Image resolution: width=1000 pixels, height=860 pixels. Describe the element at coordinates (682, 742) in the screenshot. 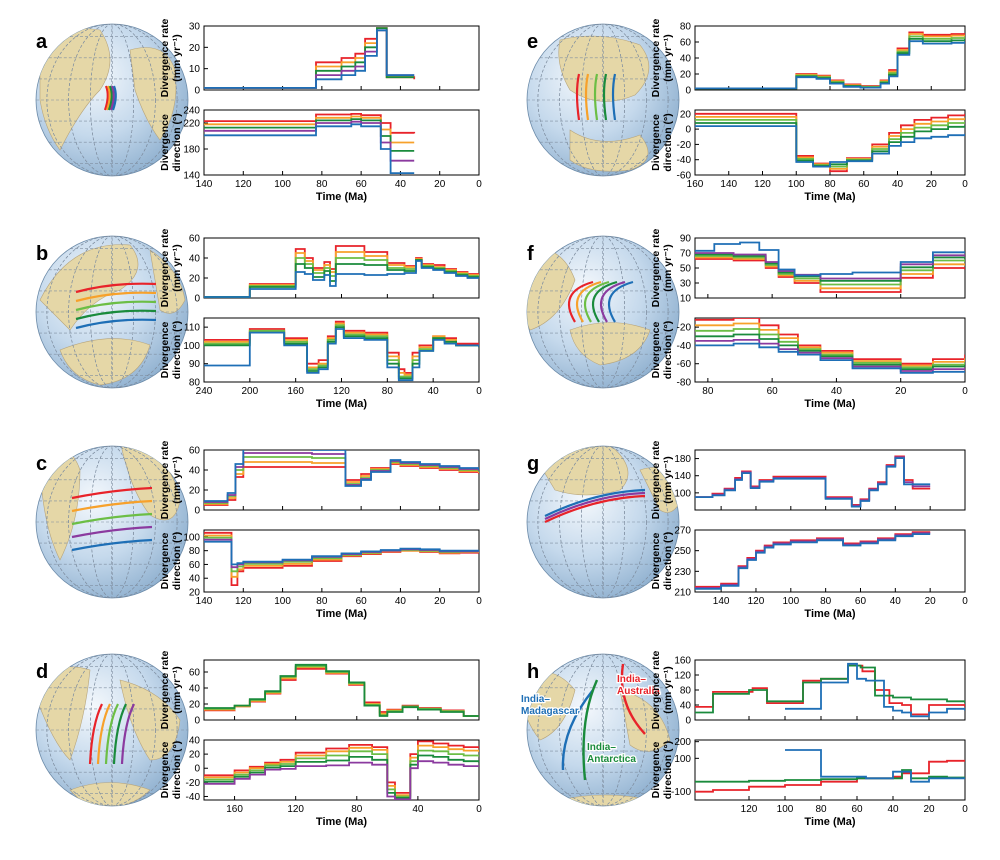

I see `y-tick-label: 200` at that location.